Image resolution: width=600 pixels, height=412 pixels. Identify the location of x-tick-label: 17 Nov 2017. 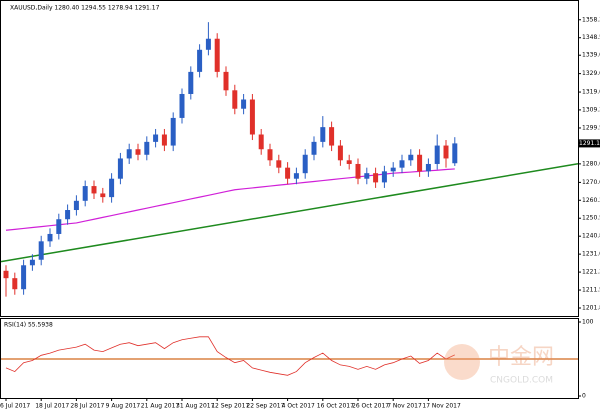
(441, 406).